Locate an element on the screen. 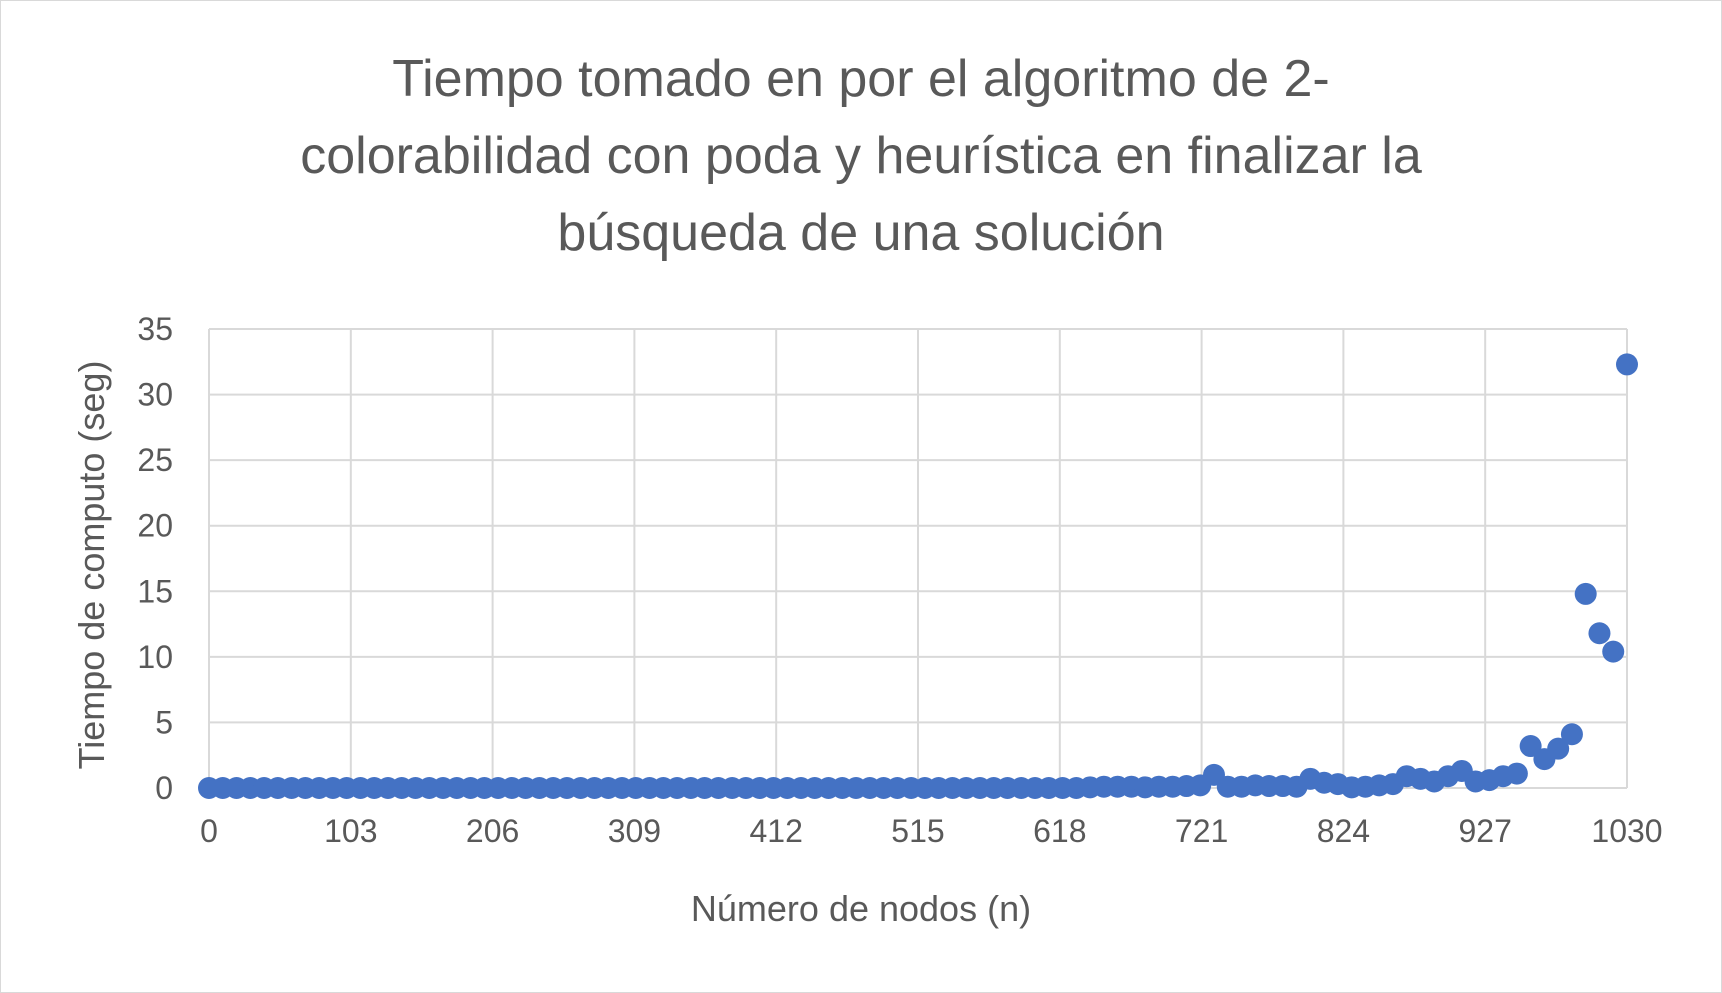 The width and height of the screenshot is (1722, 993). x-tick-label: 103 is located at coordinates (350, 831).